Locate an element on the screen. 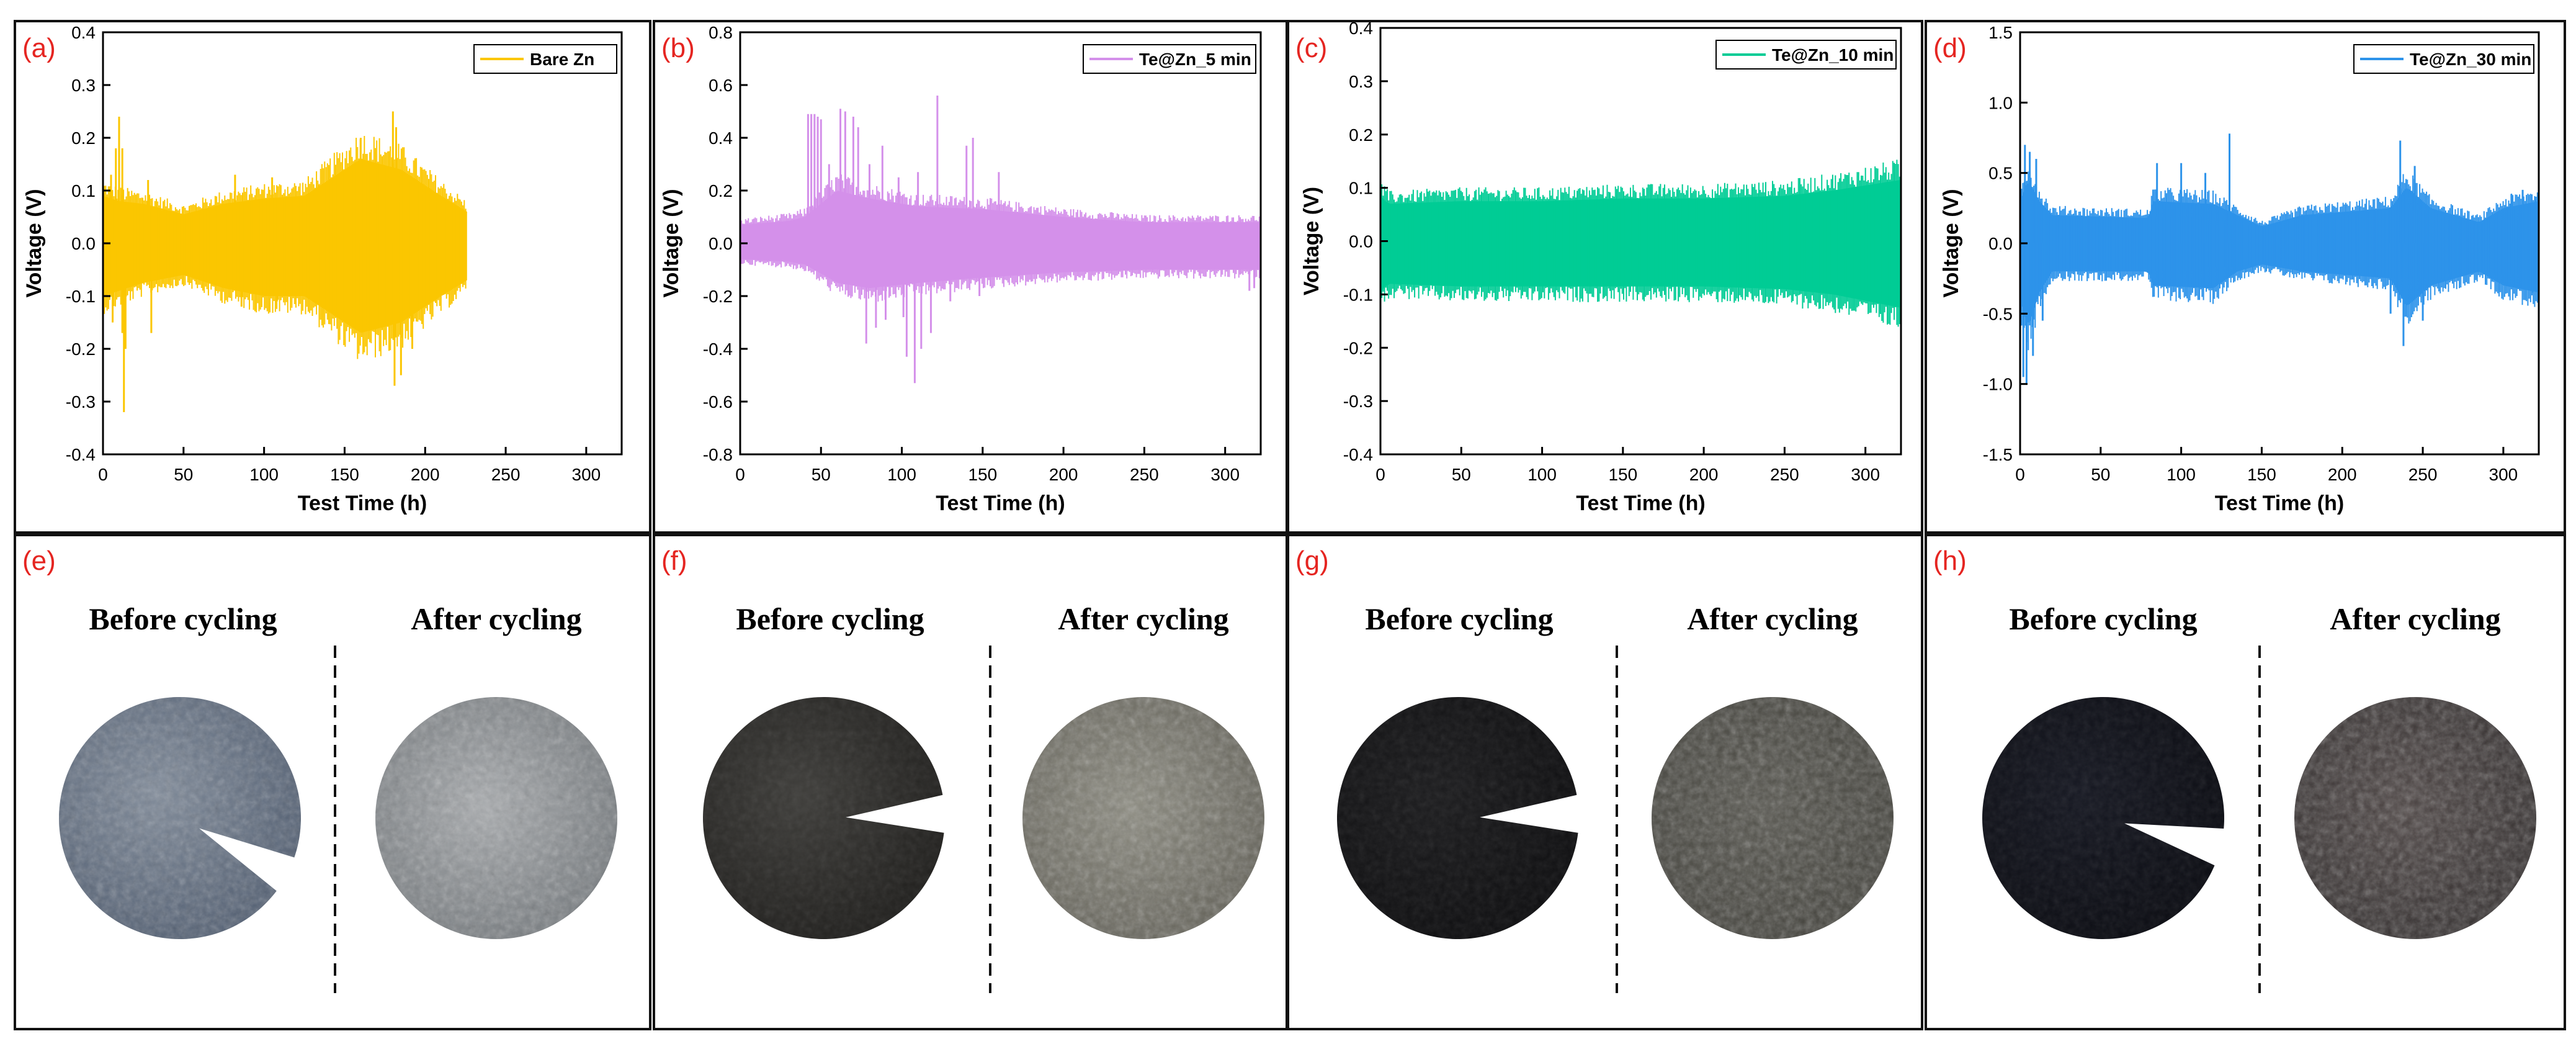 Image resolution: width=2576 pixels, height=1044 pixels. panel-label: (e) is located at coordinates (39, 561).